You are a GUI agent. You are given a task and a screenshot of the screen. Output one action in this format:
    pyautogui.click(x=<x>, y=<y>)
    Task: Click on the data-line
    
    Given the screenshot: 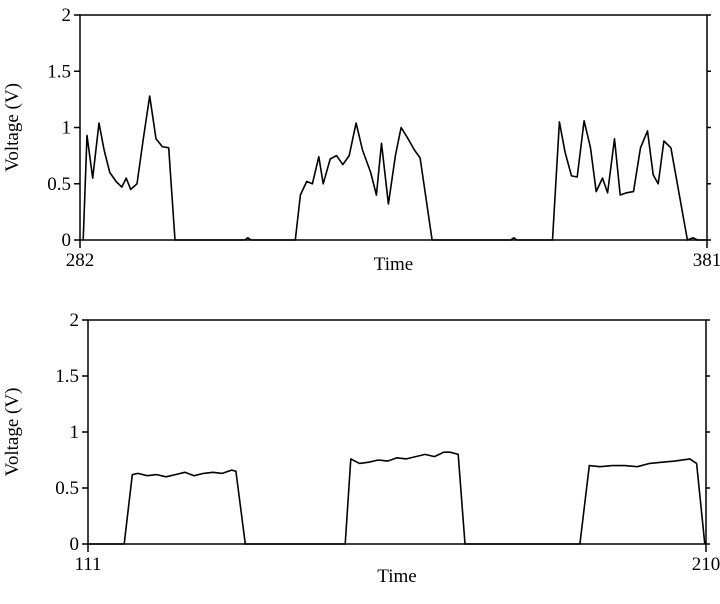 What is the action you would take?
    pyautogui.click(x=397, y=498)
    